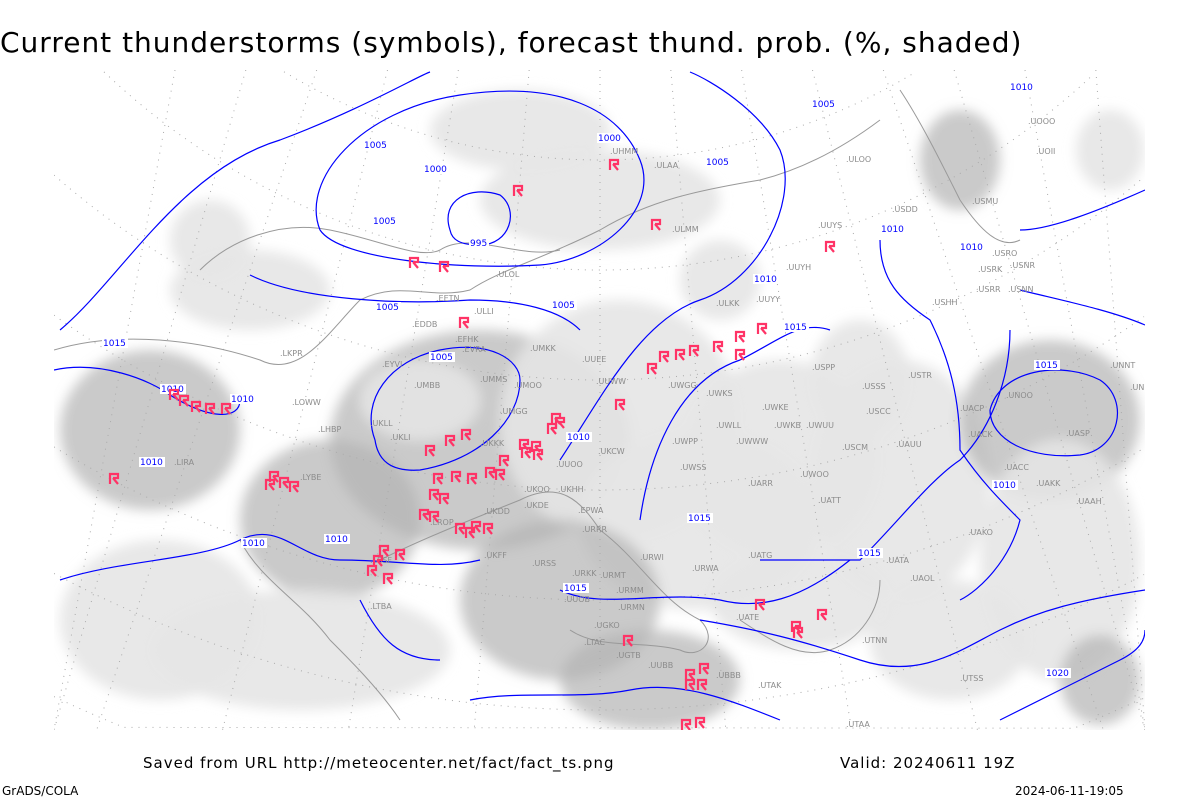 This screenshot has width=1200, height=800. I want to click on station-label: .USMU, so click(985, 201).